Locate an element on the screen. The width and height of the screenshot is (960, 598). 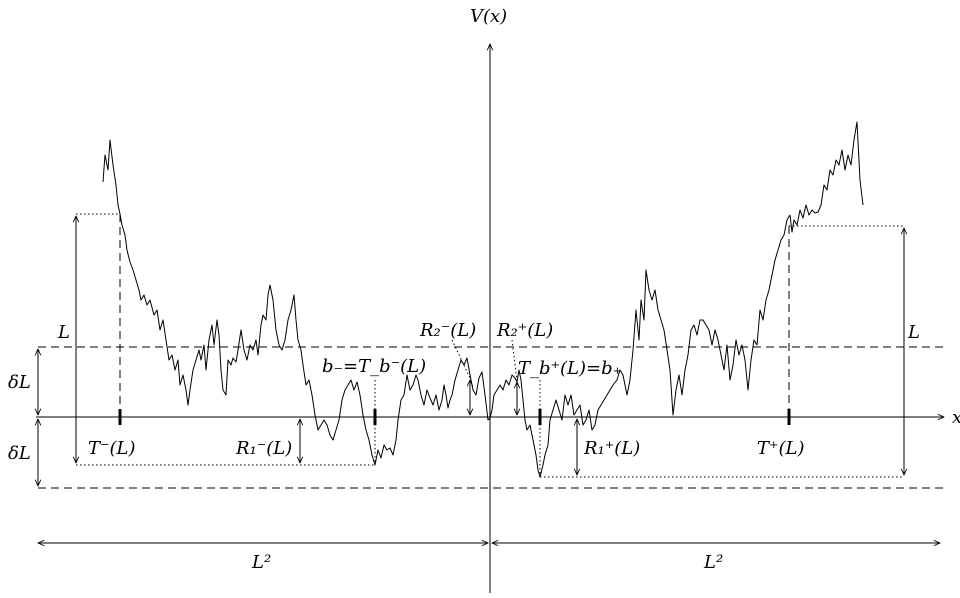
r2-minus-label: R₂⁻(L) is located at coordinates (447, 330).